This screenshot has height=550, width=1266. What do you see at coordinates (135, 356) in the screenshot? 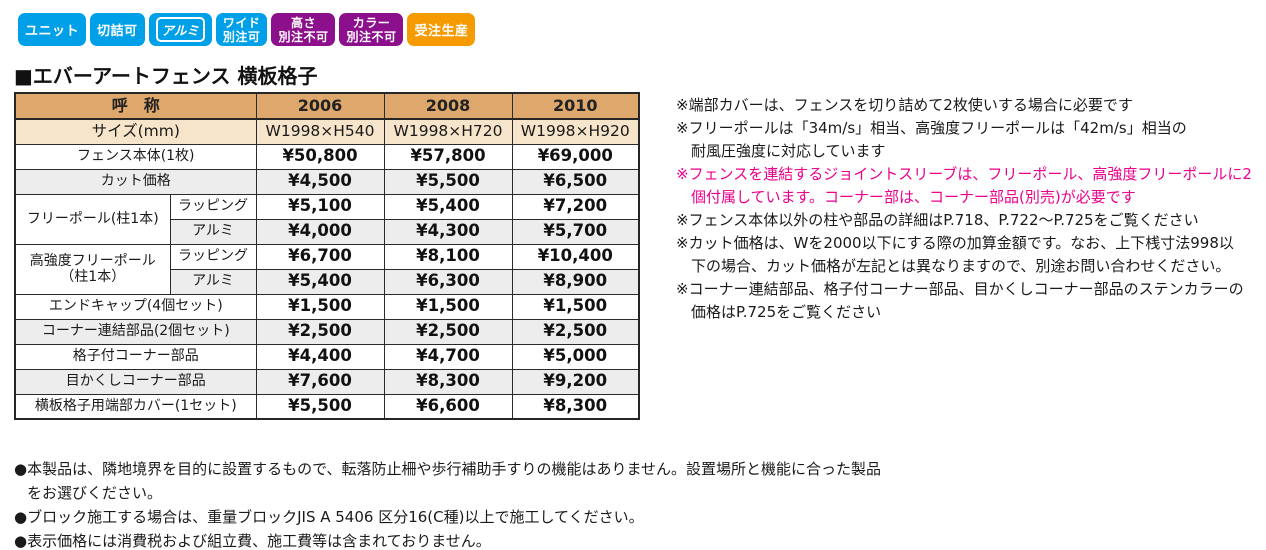
I see `row-label-cell: 格子付コーナー部品` at bounding box center [135, 356].